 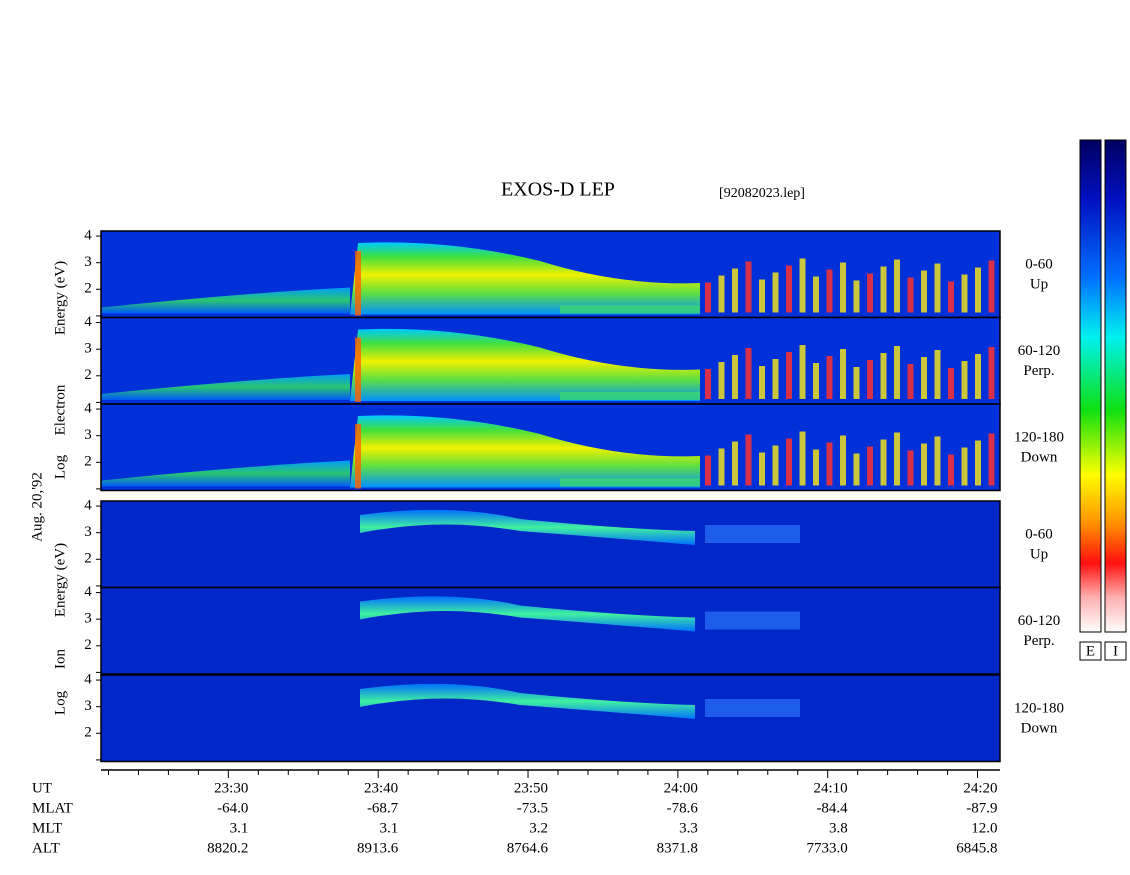 I want to click on ephemeris-value: -87.9, so click(x=981, y=808).